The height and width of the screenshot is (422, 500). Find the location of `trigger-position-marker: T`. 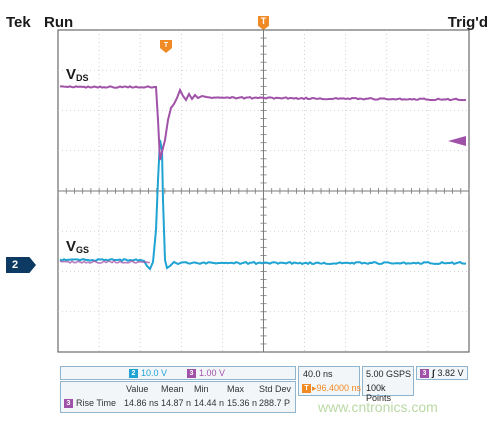

trigger-position-marker: T is located at coordinates (263, 23).